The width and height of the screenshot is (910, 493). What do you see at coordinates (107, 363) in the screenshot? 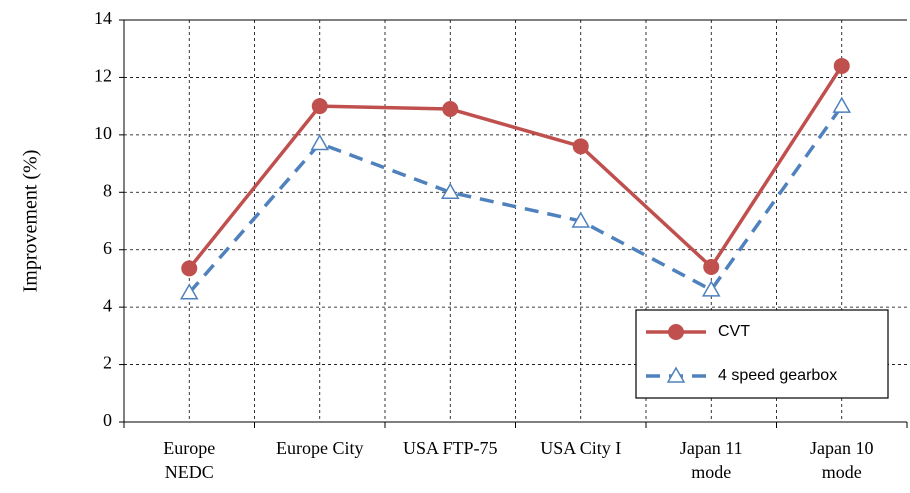
I see `y-tick-label: 2` at bounding box center [107, 363].